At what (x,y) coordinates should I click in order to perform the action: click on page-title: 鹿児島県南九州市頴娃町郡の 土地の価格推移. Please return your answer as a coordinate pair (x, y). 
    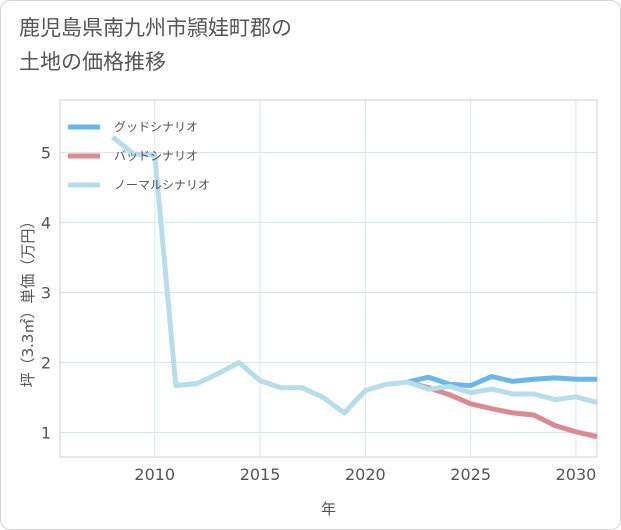
    Looking at the image, I should click on (155, 45).